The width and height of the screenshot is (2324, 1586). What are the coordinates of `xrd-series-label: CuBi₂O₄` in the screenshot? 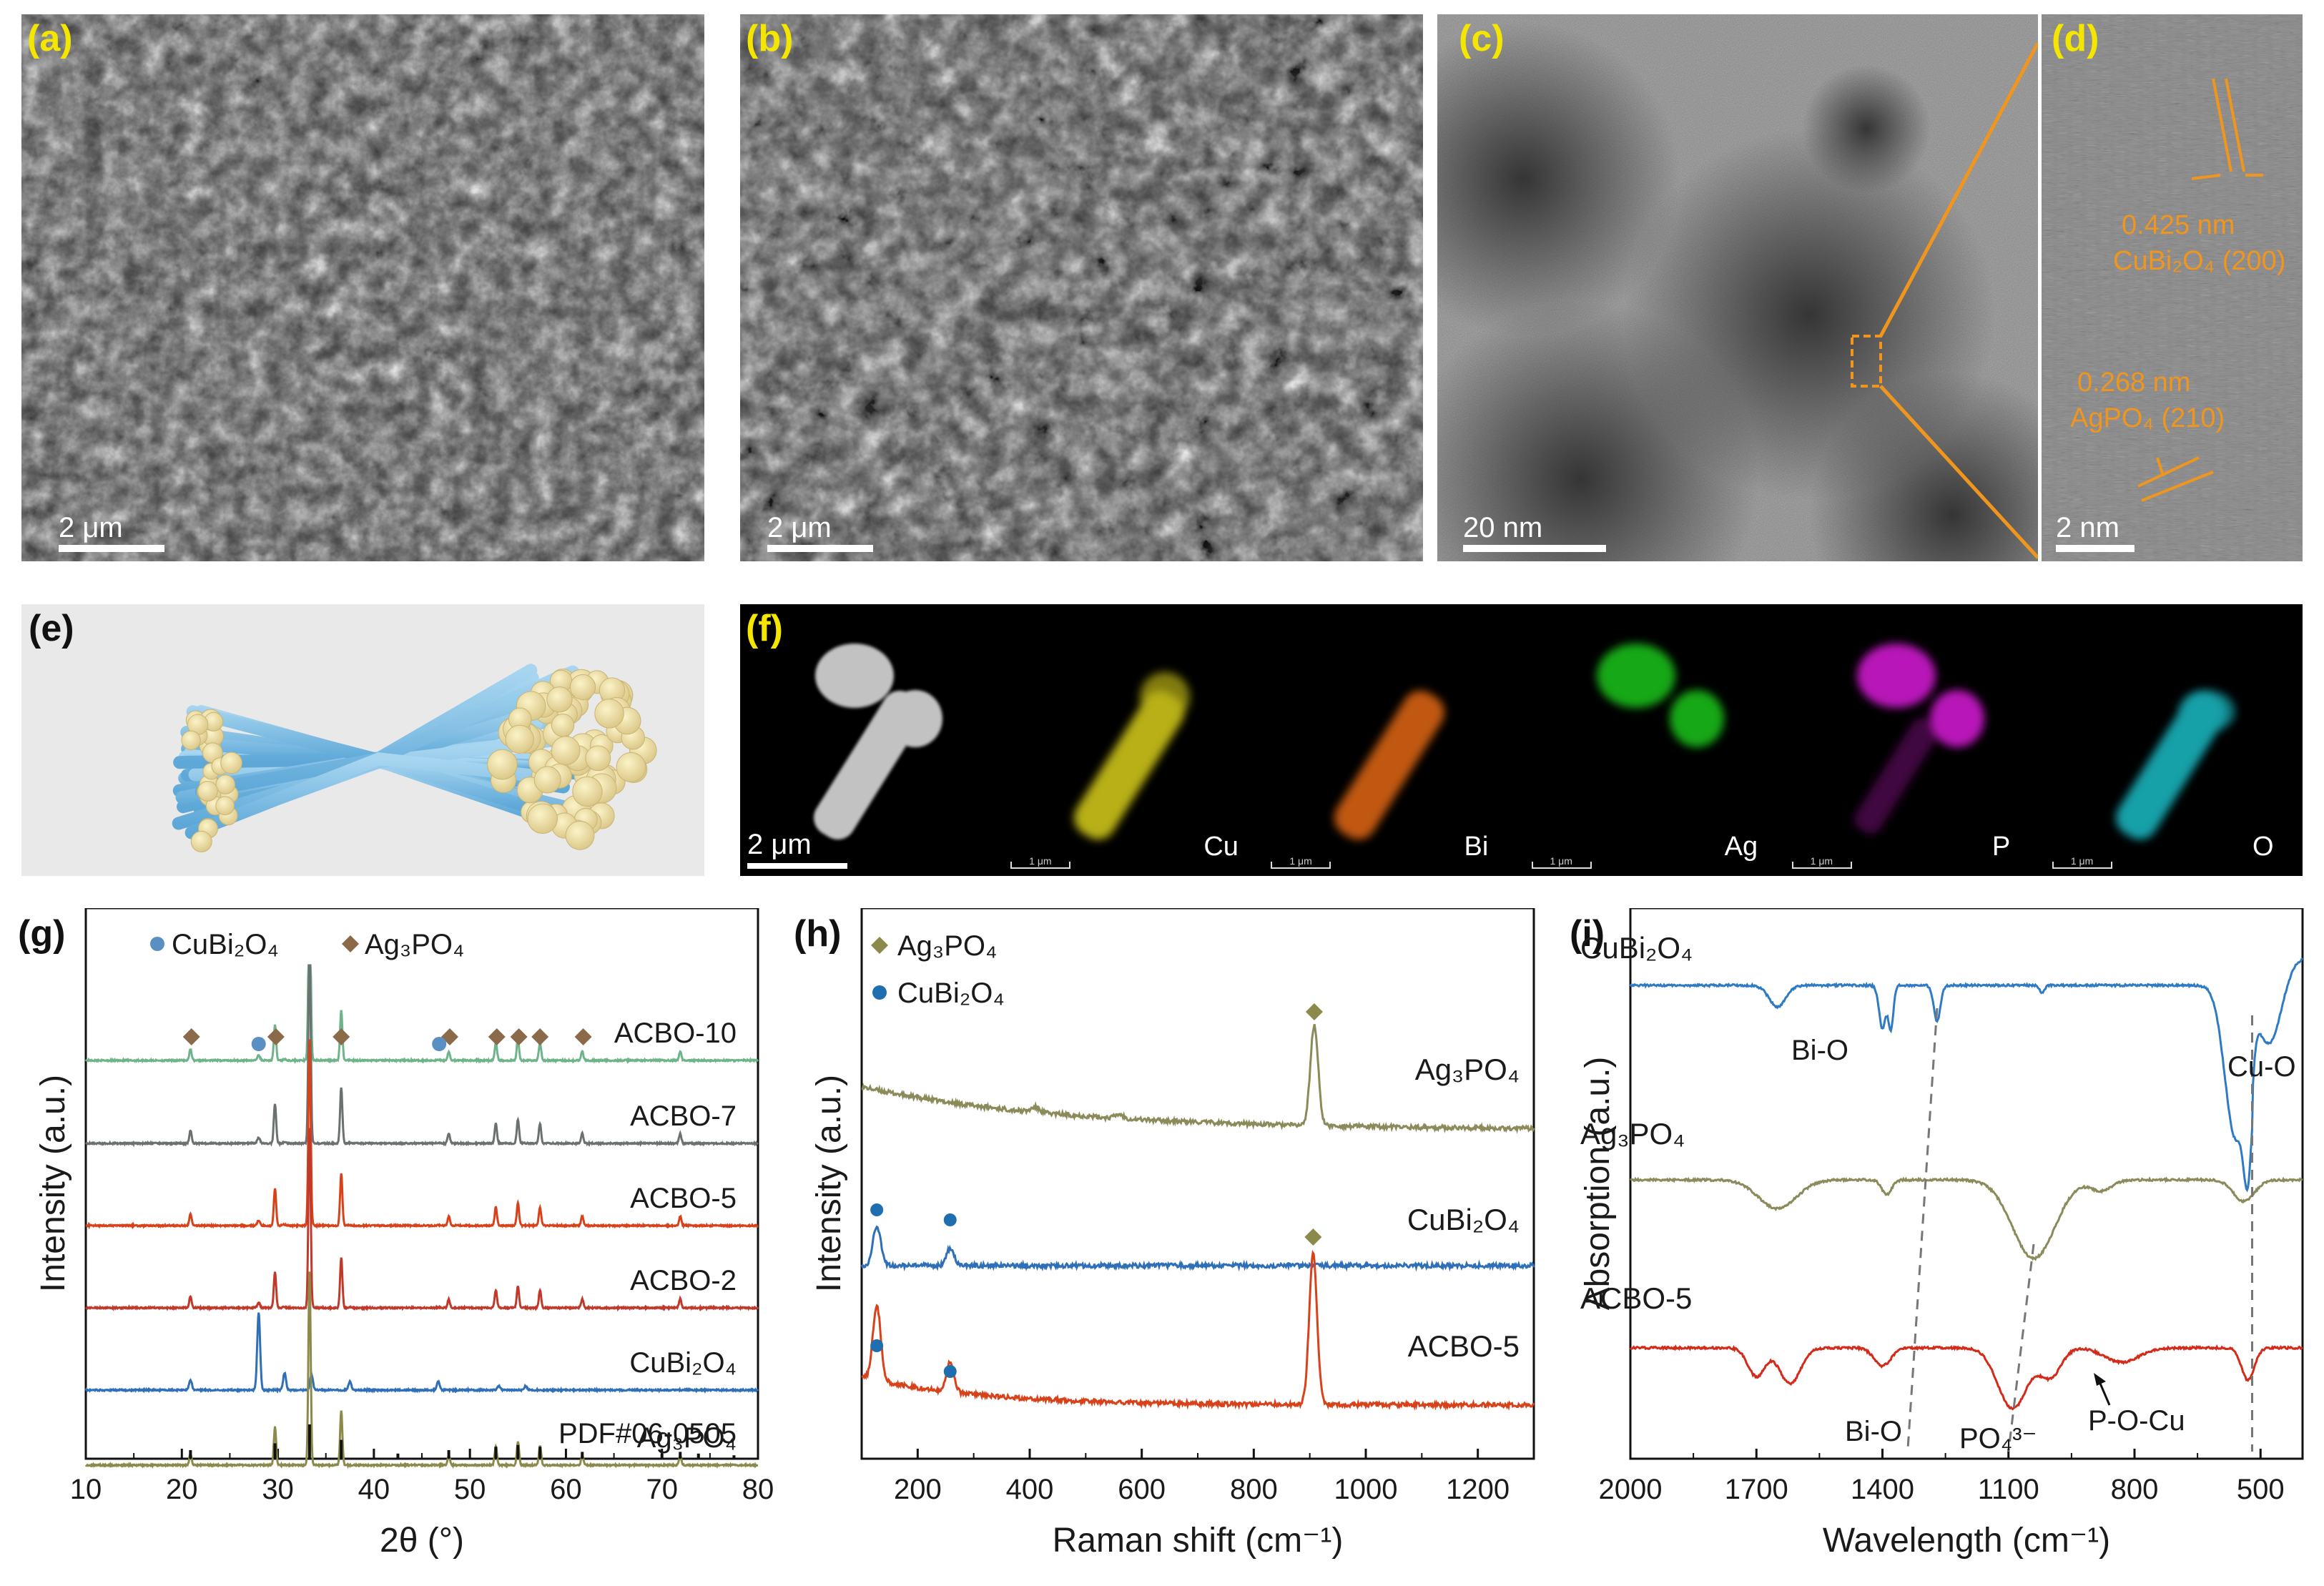 It's located at (683, 1363).